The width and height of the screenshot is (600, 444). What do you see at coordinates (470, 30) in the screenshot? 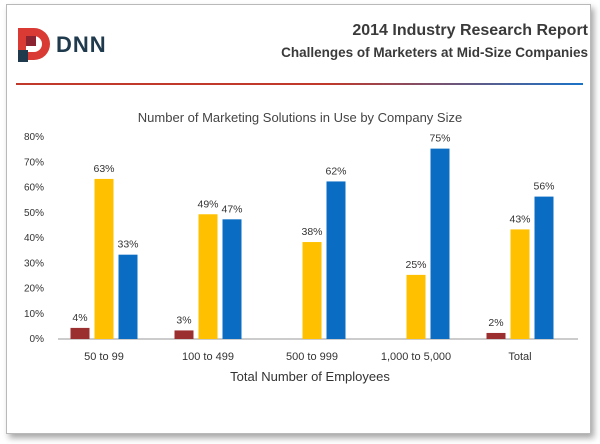
I see `report-title: 2014 Industry Research Report` at bounding box center [470, 30].